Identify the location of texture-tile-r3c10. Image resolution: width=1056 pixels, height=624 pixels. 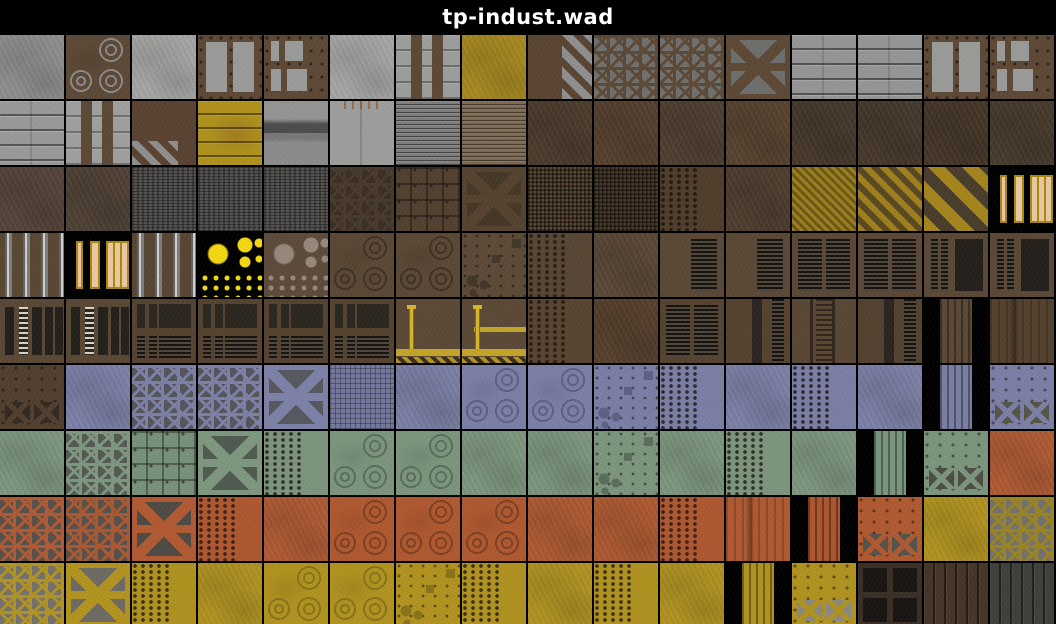
(626, 199).